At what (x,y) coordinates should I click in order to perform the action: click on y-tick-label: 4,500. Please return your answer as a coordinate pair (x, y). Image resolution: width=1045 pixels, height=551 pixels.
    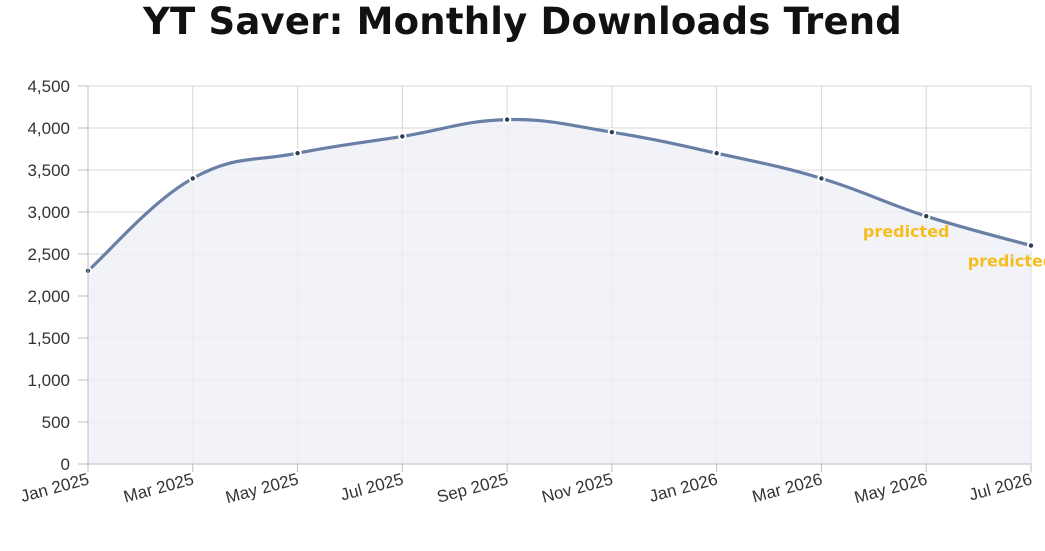
    Looking at the image, I should click on (48, 86).